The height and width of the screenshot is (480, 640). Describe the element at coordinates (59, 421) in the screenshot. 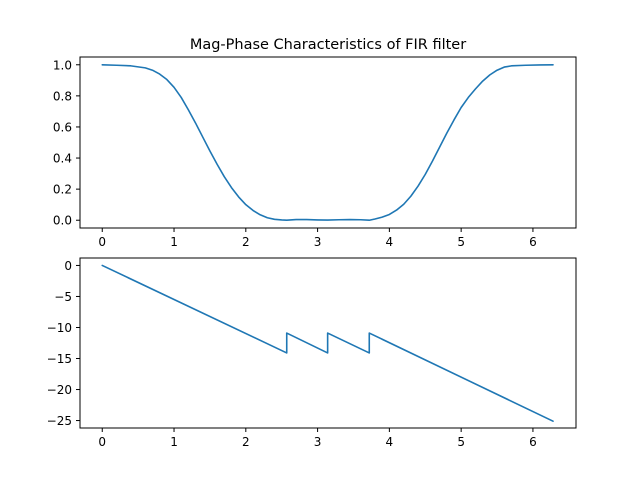

I see `phase-y-tick-label: −25` at that location.